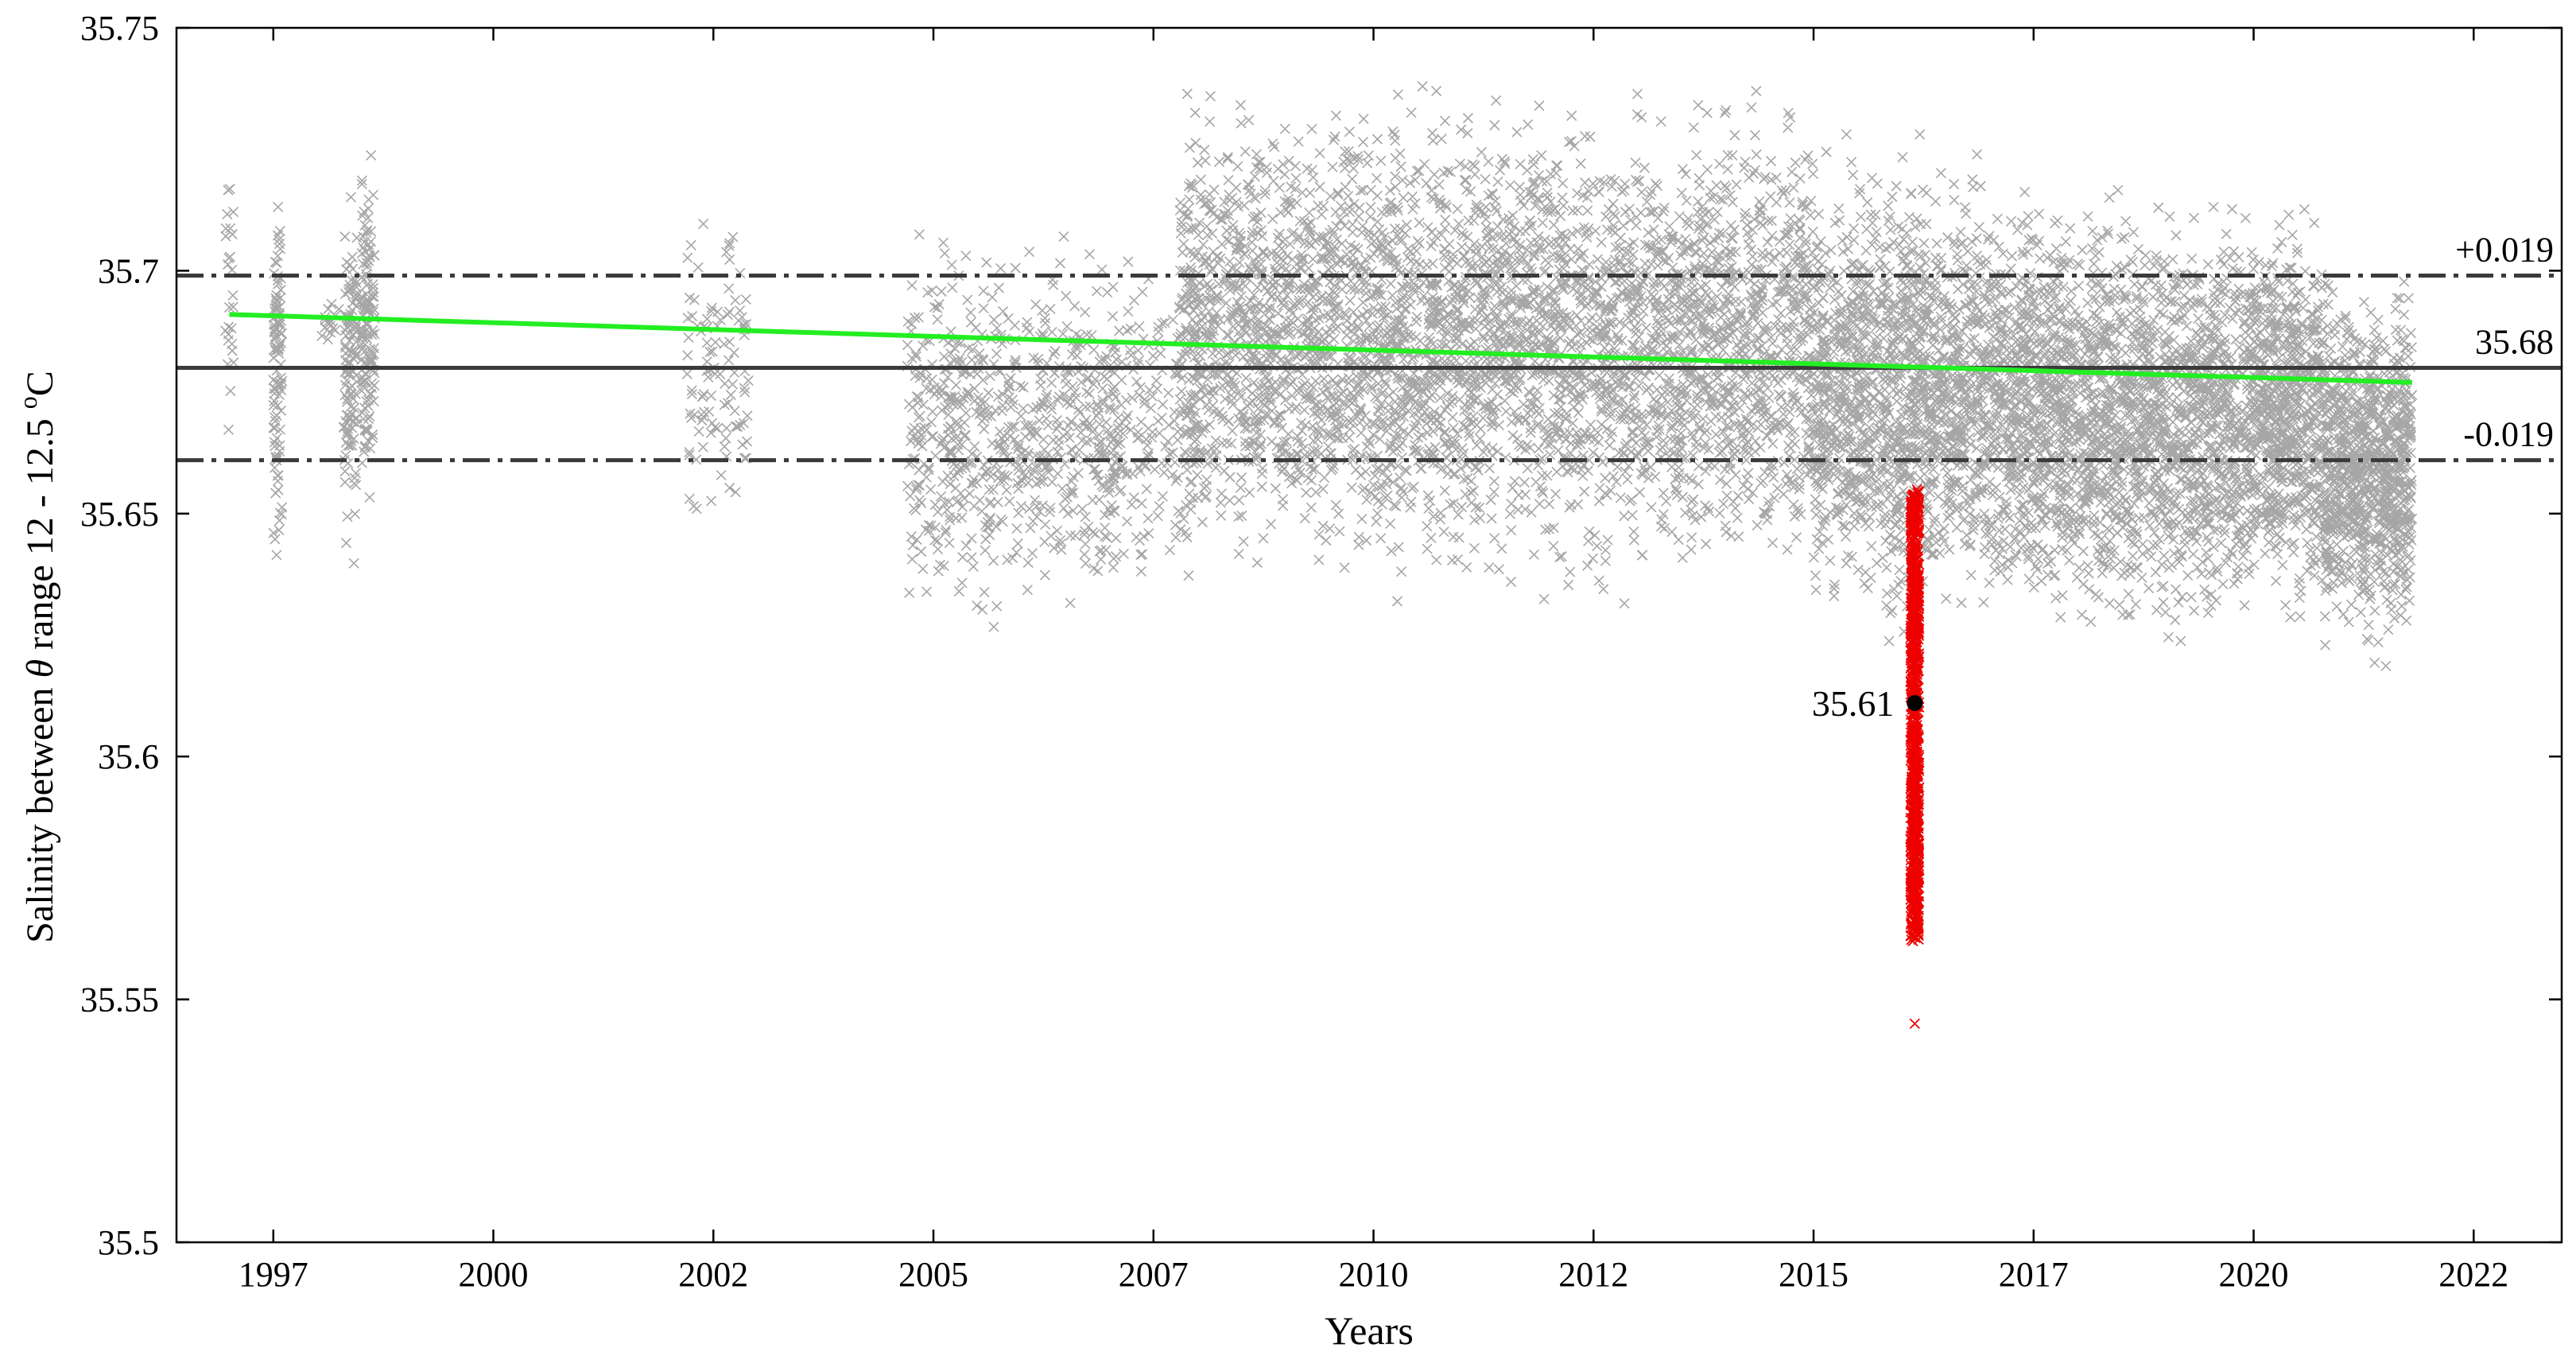 The image size is (2576, 1360). What do you see at coordinates (494, 1274) in the screenshot?
I see `x-tick-label: 2000` at bounding box center [494, 1274].